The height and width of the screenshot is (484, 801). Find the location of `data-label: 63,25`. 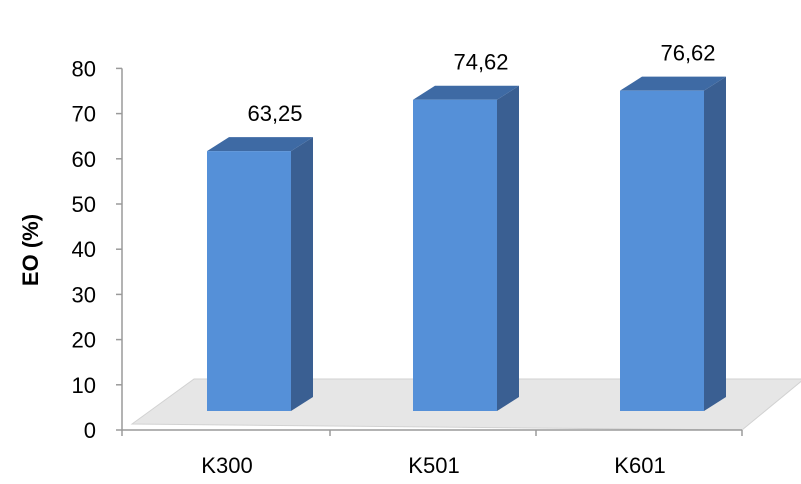

data-label: 63,25 is located at coordinates (274, 113).